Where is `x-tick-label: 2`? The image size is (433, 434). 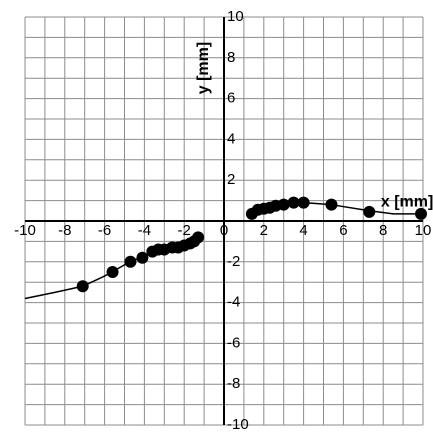 x-tick-label: 2 is located at coordinates (264, 230).